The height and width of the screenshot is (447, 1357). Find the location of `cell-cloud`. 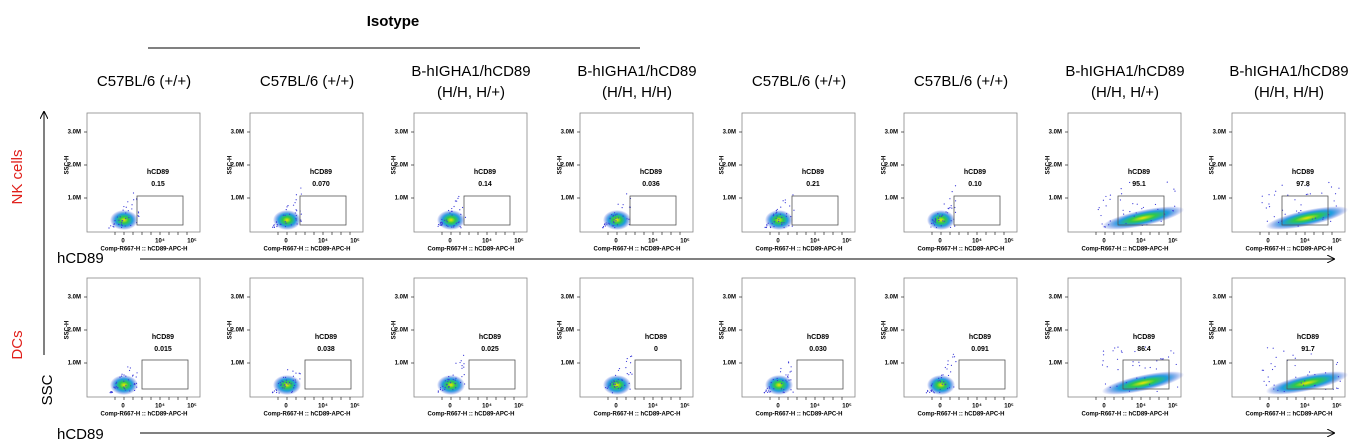

cell-cloud is located at coordinates (286, 382).